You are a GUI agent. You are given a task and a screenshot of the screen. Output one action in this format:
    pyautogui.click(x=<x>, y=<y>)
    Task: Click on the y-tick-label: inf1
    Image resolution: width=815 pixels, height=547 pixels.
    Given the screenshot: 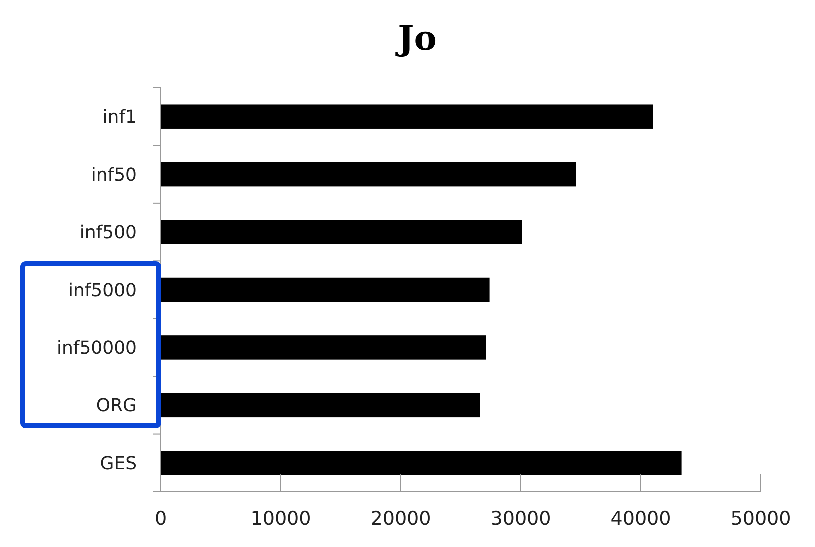 What is the action you would take?
    pyautogui.click(x=119, y=117)
    